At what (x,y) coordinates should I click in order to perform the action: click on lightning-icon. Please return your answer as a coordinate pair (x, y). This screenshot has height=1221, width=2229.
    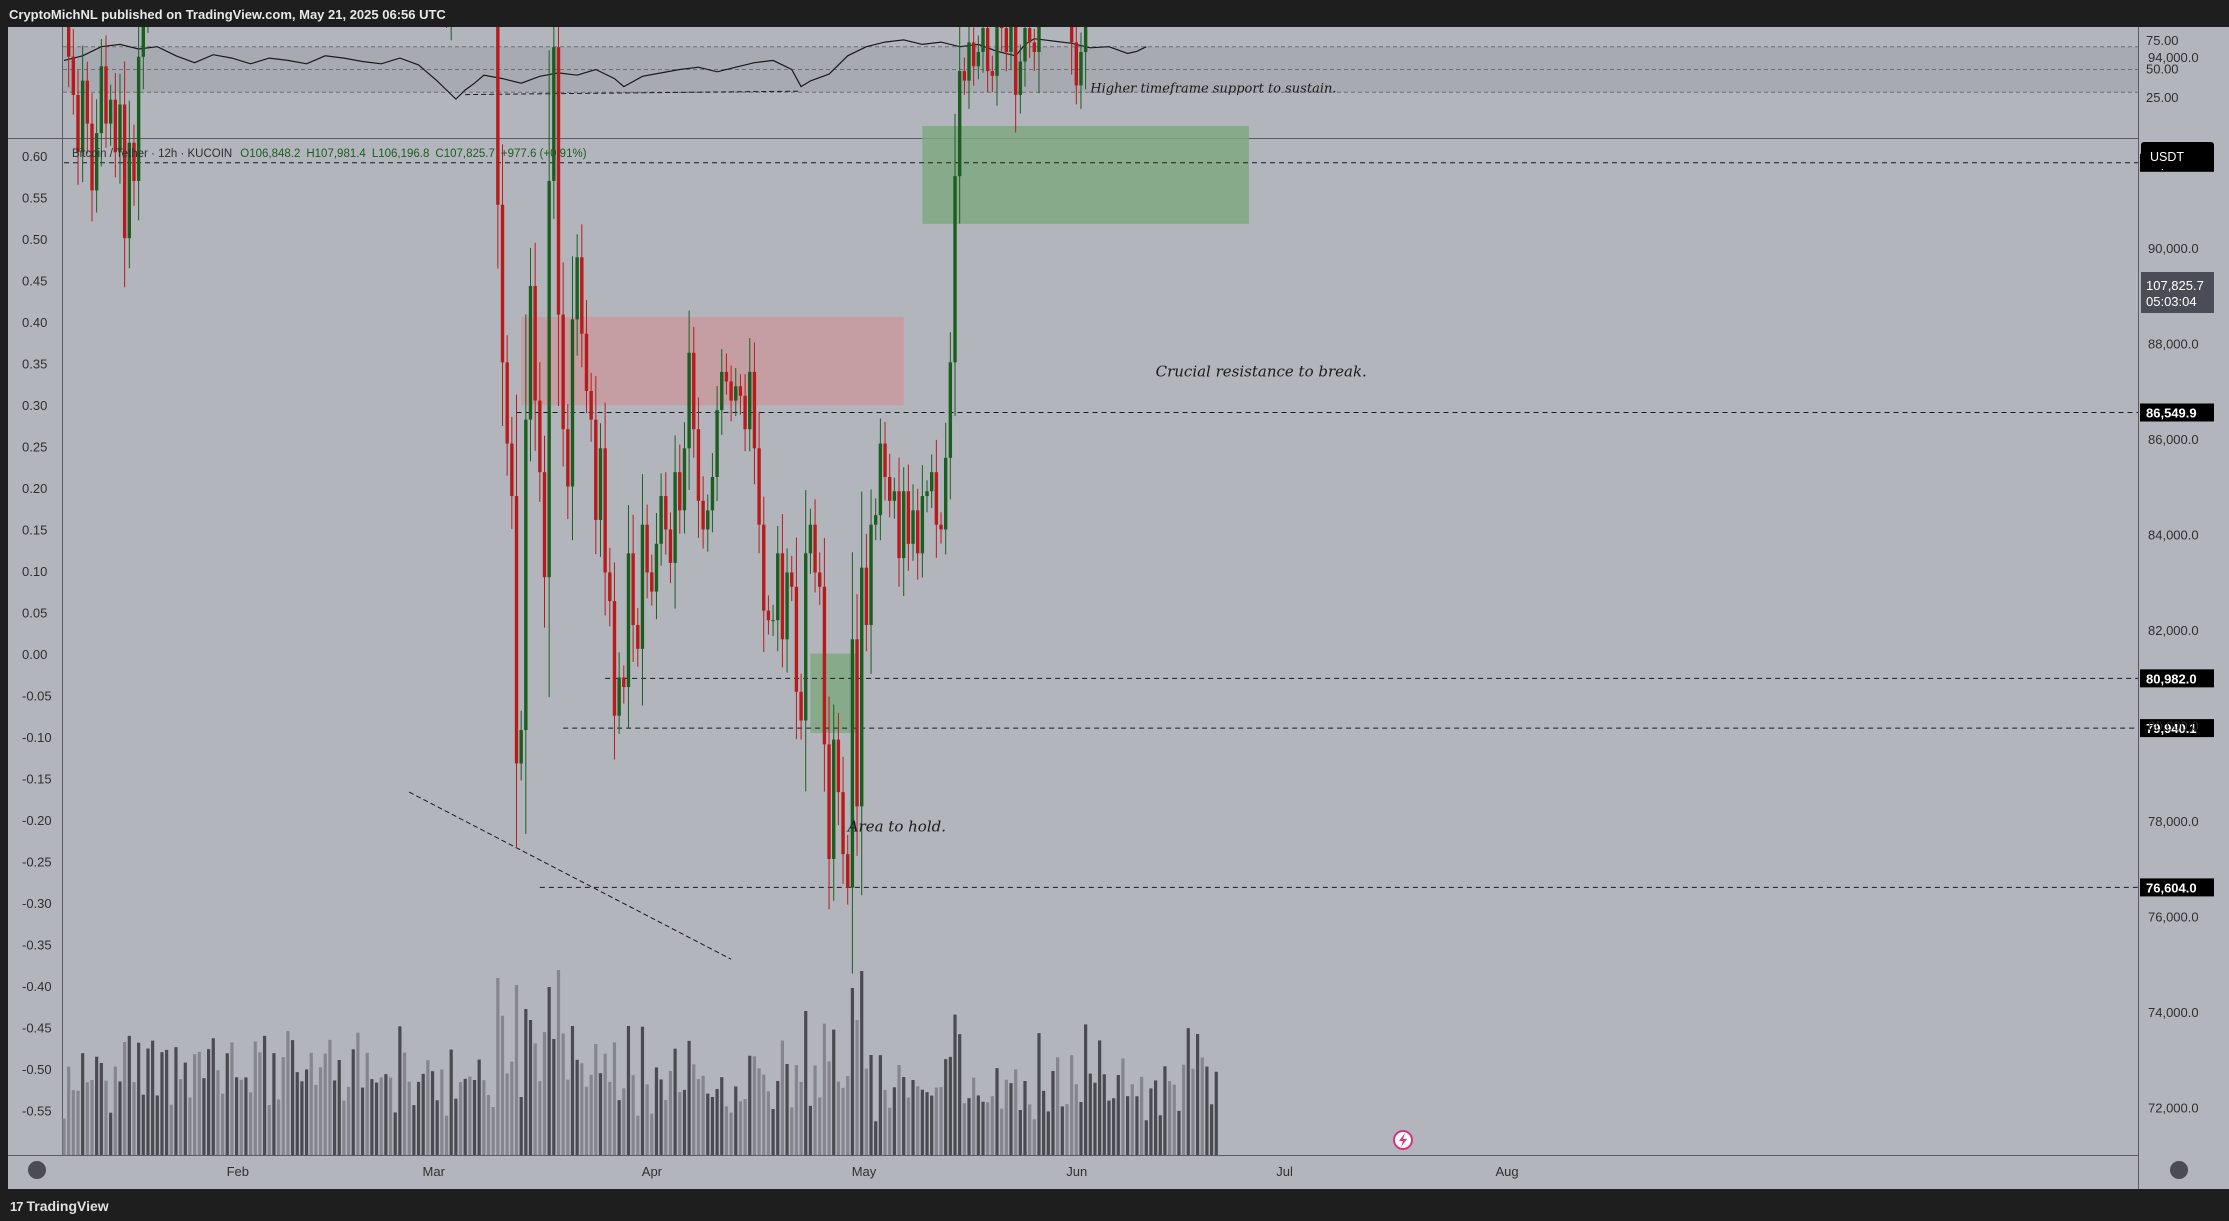
    Looking at the image, I should click on (1403, 1140).